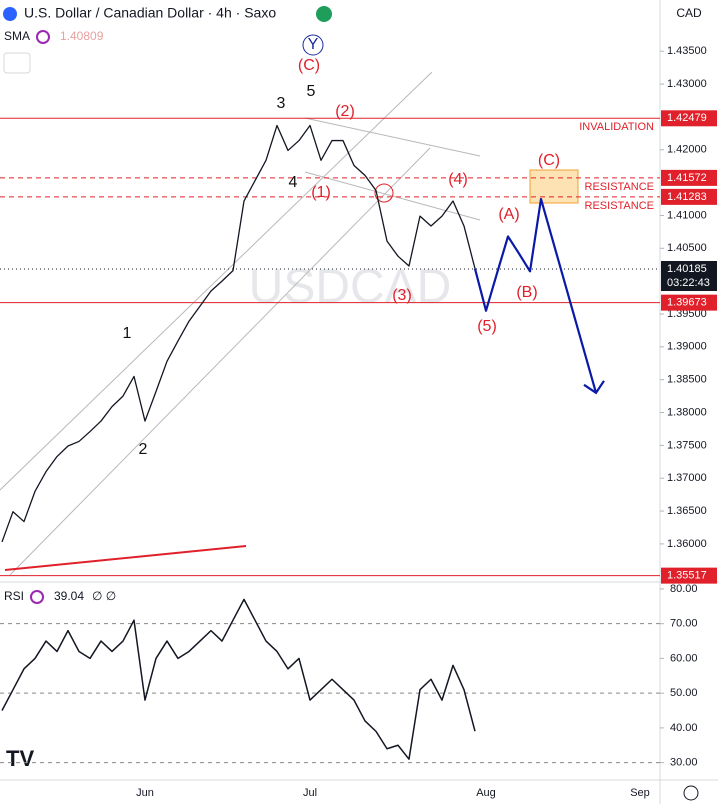 The image size is (718, 804). Describe the element at coordinates (281, 103) in the screenshot. I see `wave-label: 3` at that location.